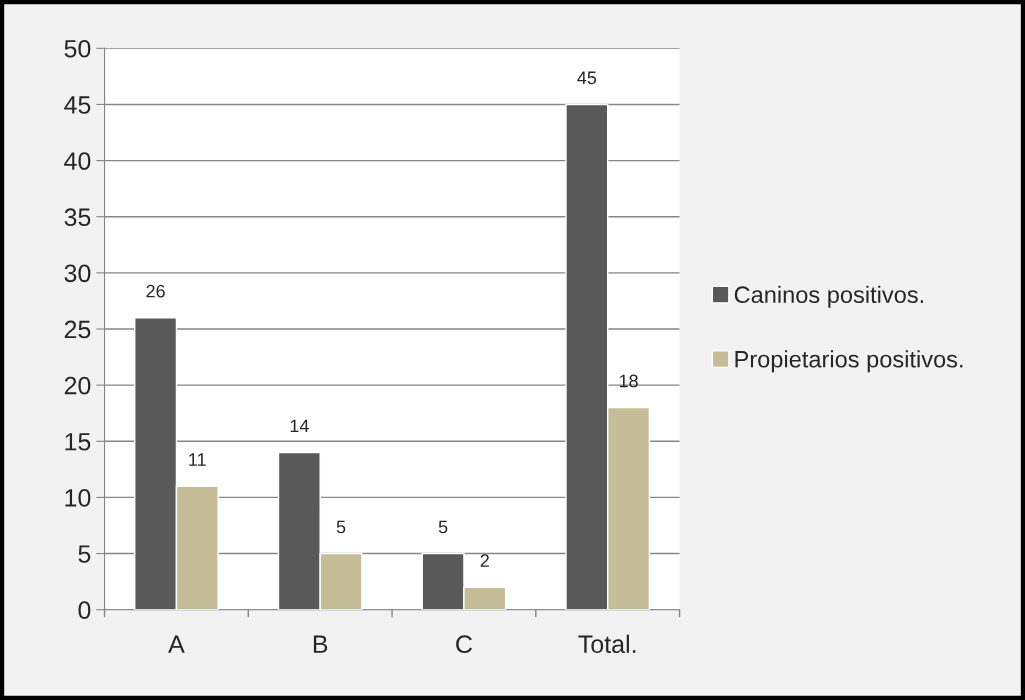 The height and width of the screenshot is (700, 1025). What do you see at coordinates (197, 459) in the screenshot?
I see `data-label: 11` at bounding box center [197, 459].